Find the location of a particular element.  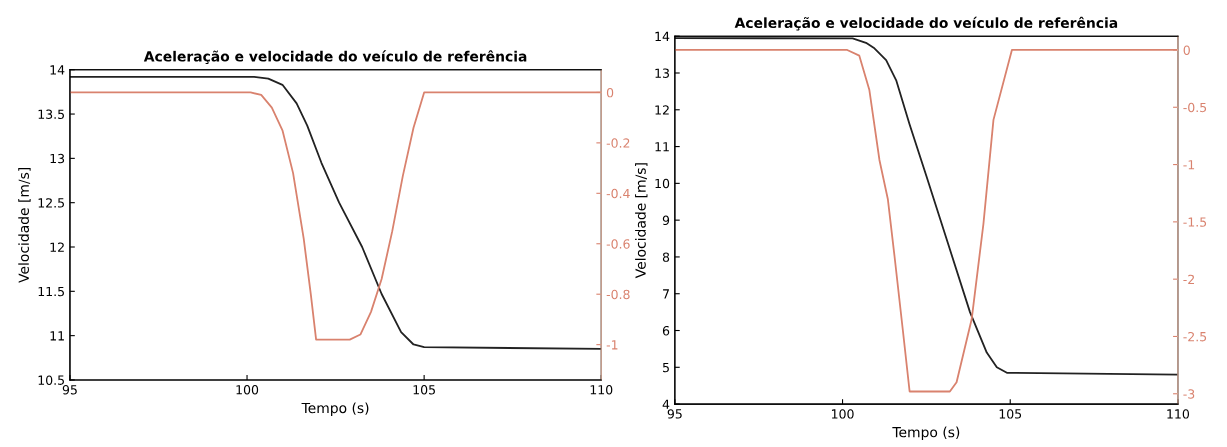

y-tick-label: 13.5 is located at coordinates (51, 114).